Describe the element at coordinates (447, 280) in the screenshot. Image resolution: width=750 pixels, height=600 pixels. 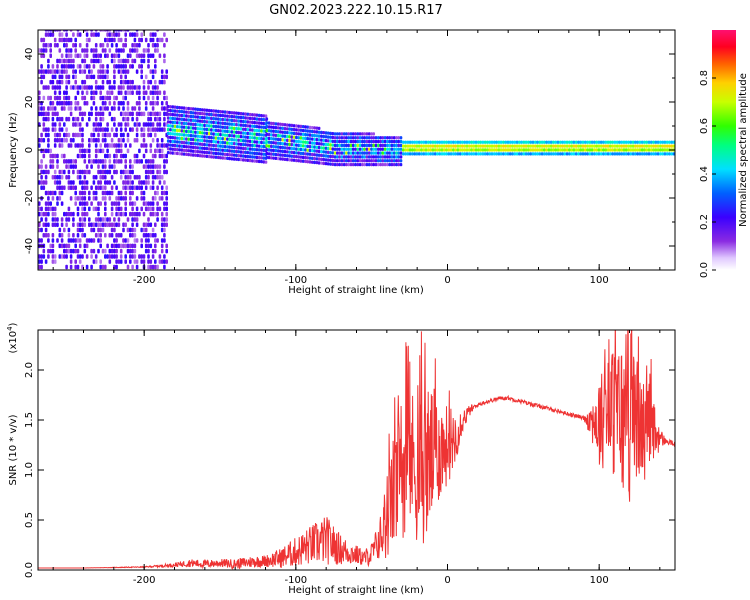
I see `x-tick-label: 0` at that location.